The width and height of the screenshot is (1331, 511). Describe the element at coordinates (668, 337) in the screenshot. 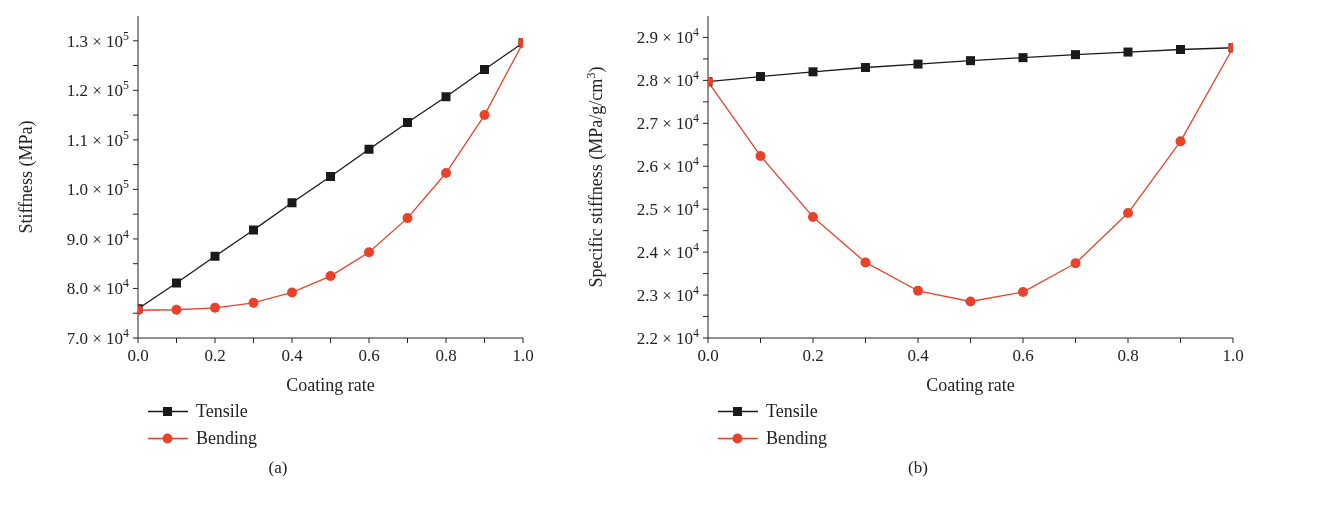

I see `y-tick-label: 2.2 × 10$^{4}$` at that location.